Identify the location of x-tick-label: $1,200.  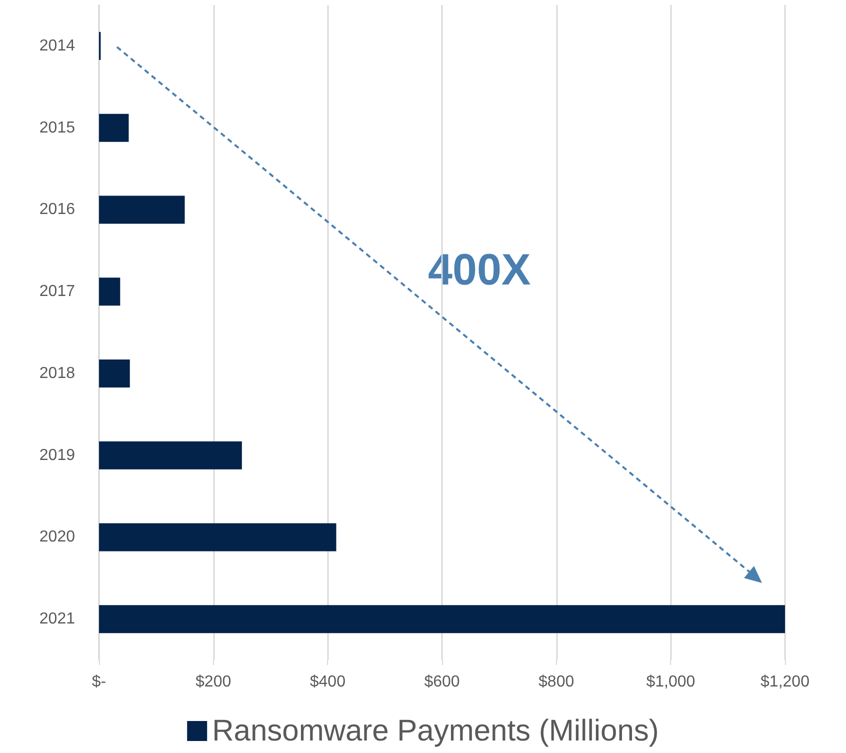
(785, 682).